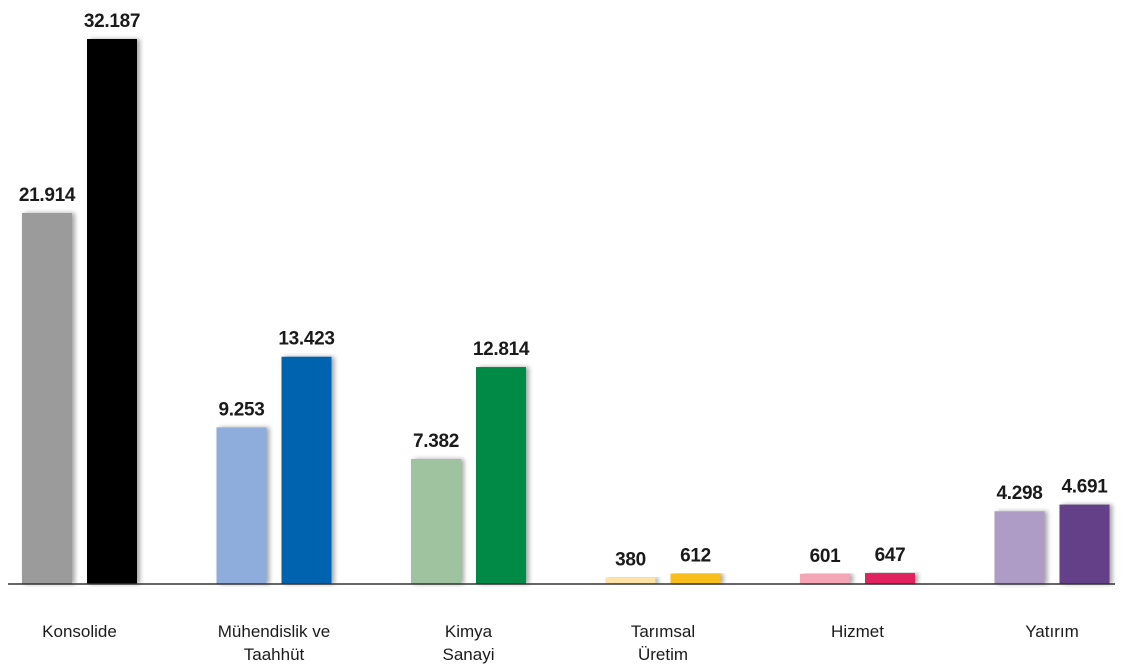 This screenshot has width=1123, height=670. I want to click on data-label-2-1: 12.814, so click(501, 349).